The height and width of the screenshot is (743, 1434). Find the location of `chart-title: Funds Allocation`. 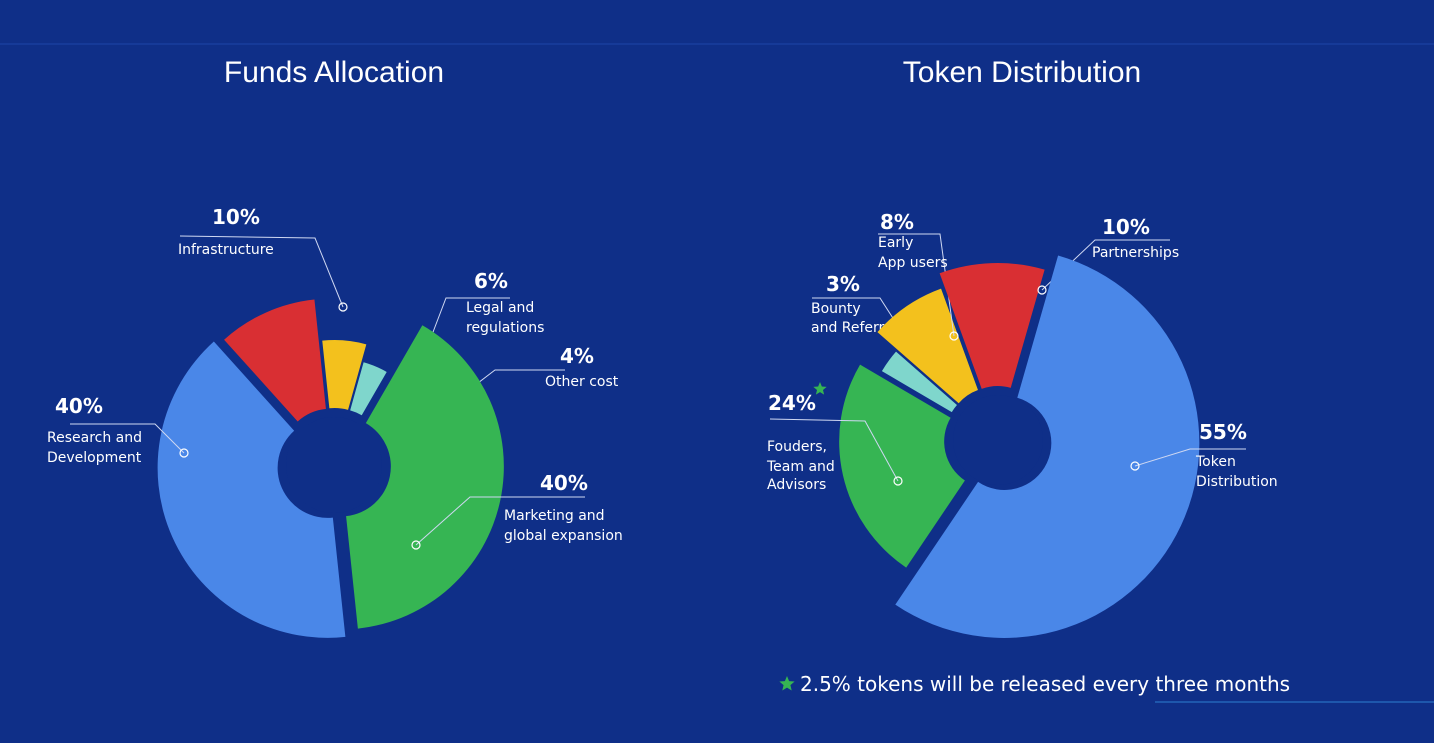

chart-title: Funds Allocation is located at coordinates (334, 72).